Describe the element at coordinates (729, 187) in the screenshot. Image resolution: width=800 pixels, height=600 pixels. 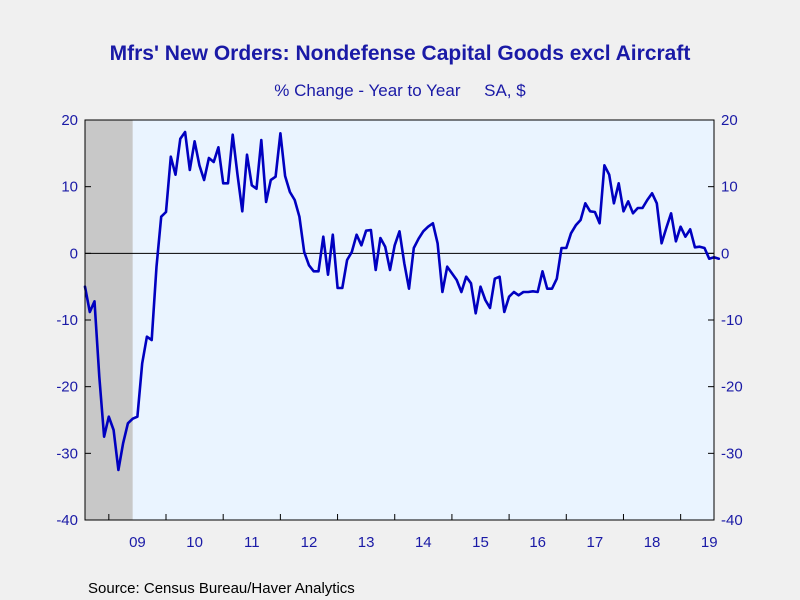
I see `y-tick-label-right: 10` at that location.